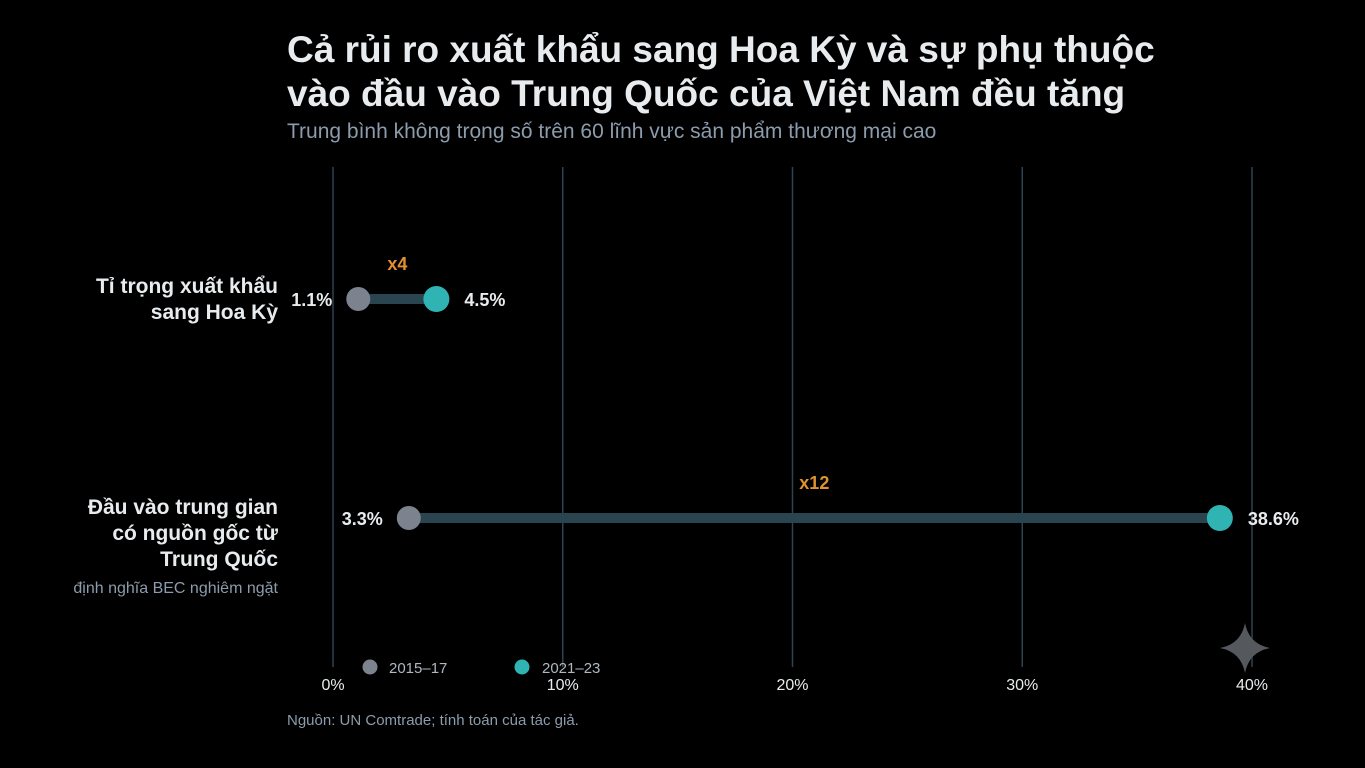 The image size is (1365, 768). I want to click on data-label-2021-23: 38.6%, so click(1273, 519).